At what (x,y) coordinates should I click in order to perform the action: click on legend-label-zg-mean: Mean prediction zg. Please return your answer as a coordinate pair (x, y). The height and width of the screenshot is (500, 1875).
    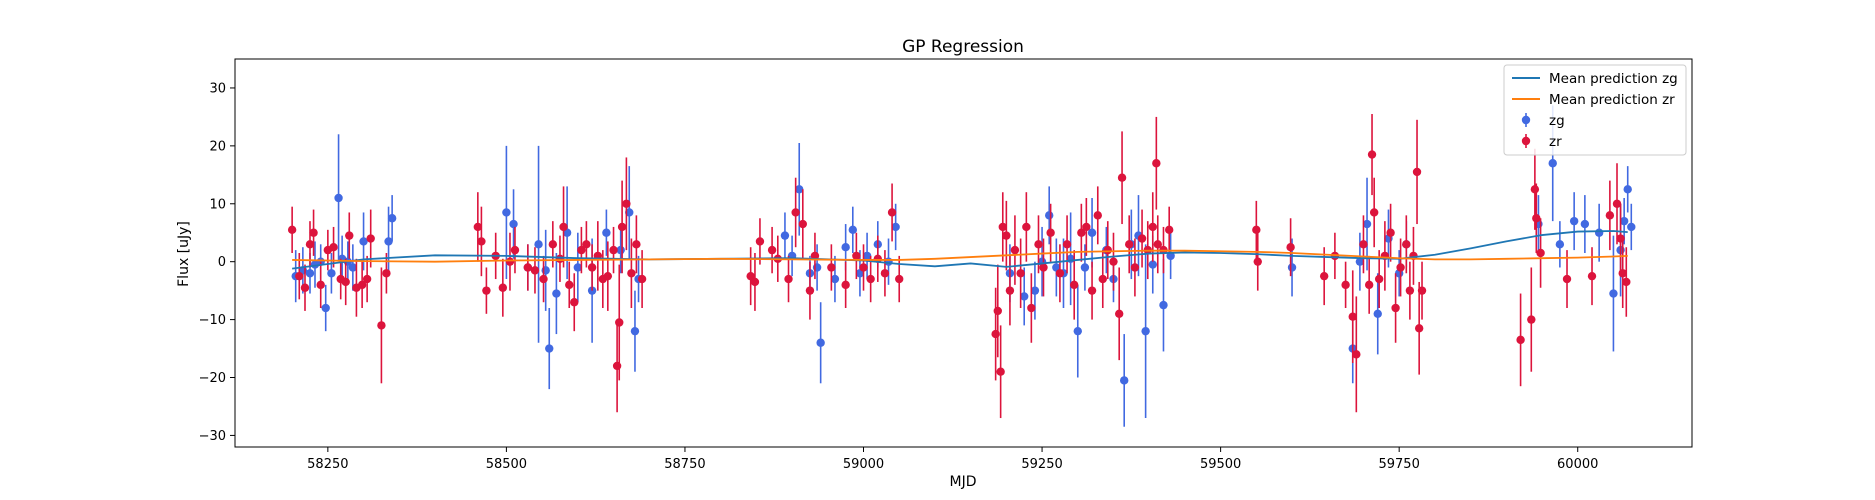
    Looking at the image, I should click on (1613, 79).